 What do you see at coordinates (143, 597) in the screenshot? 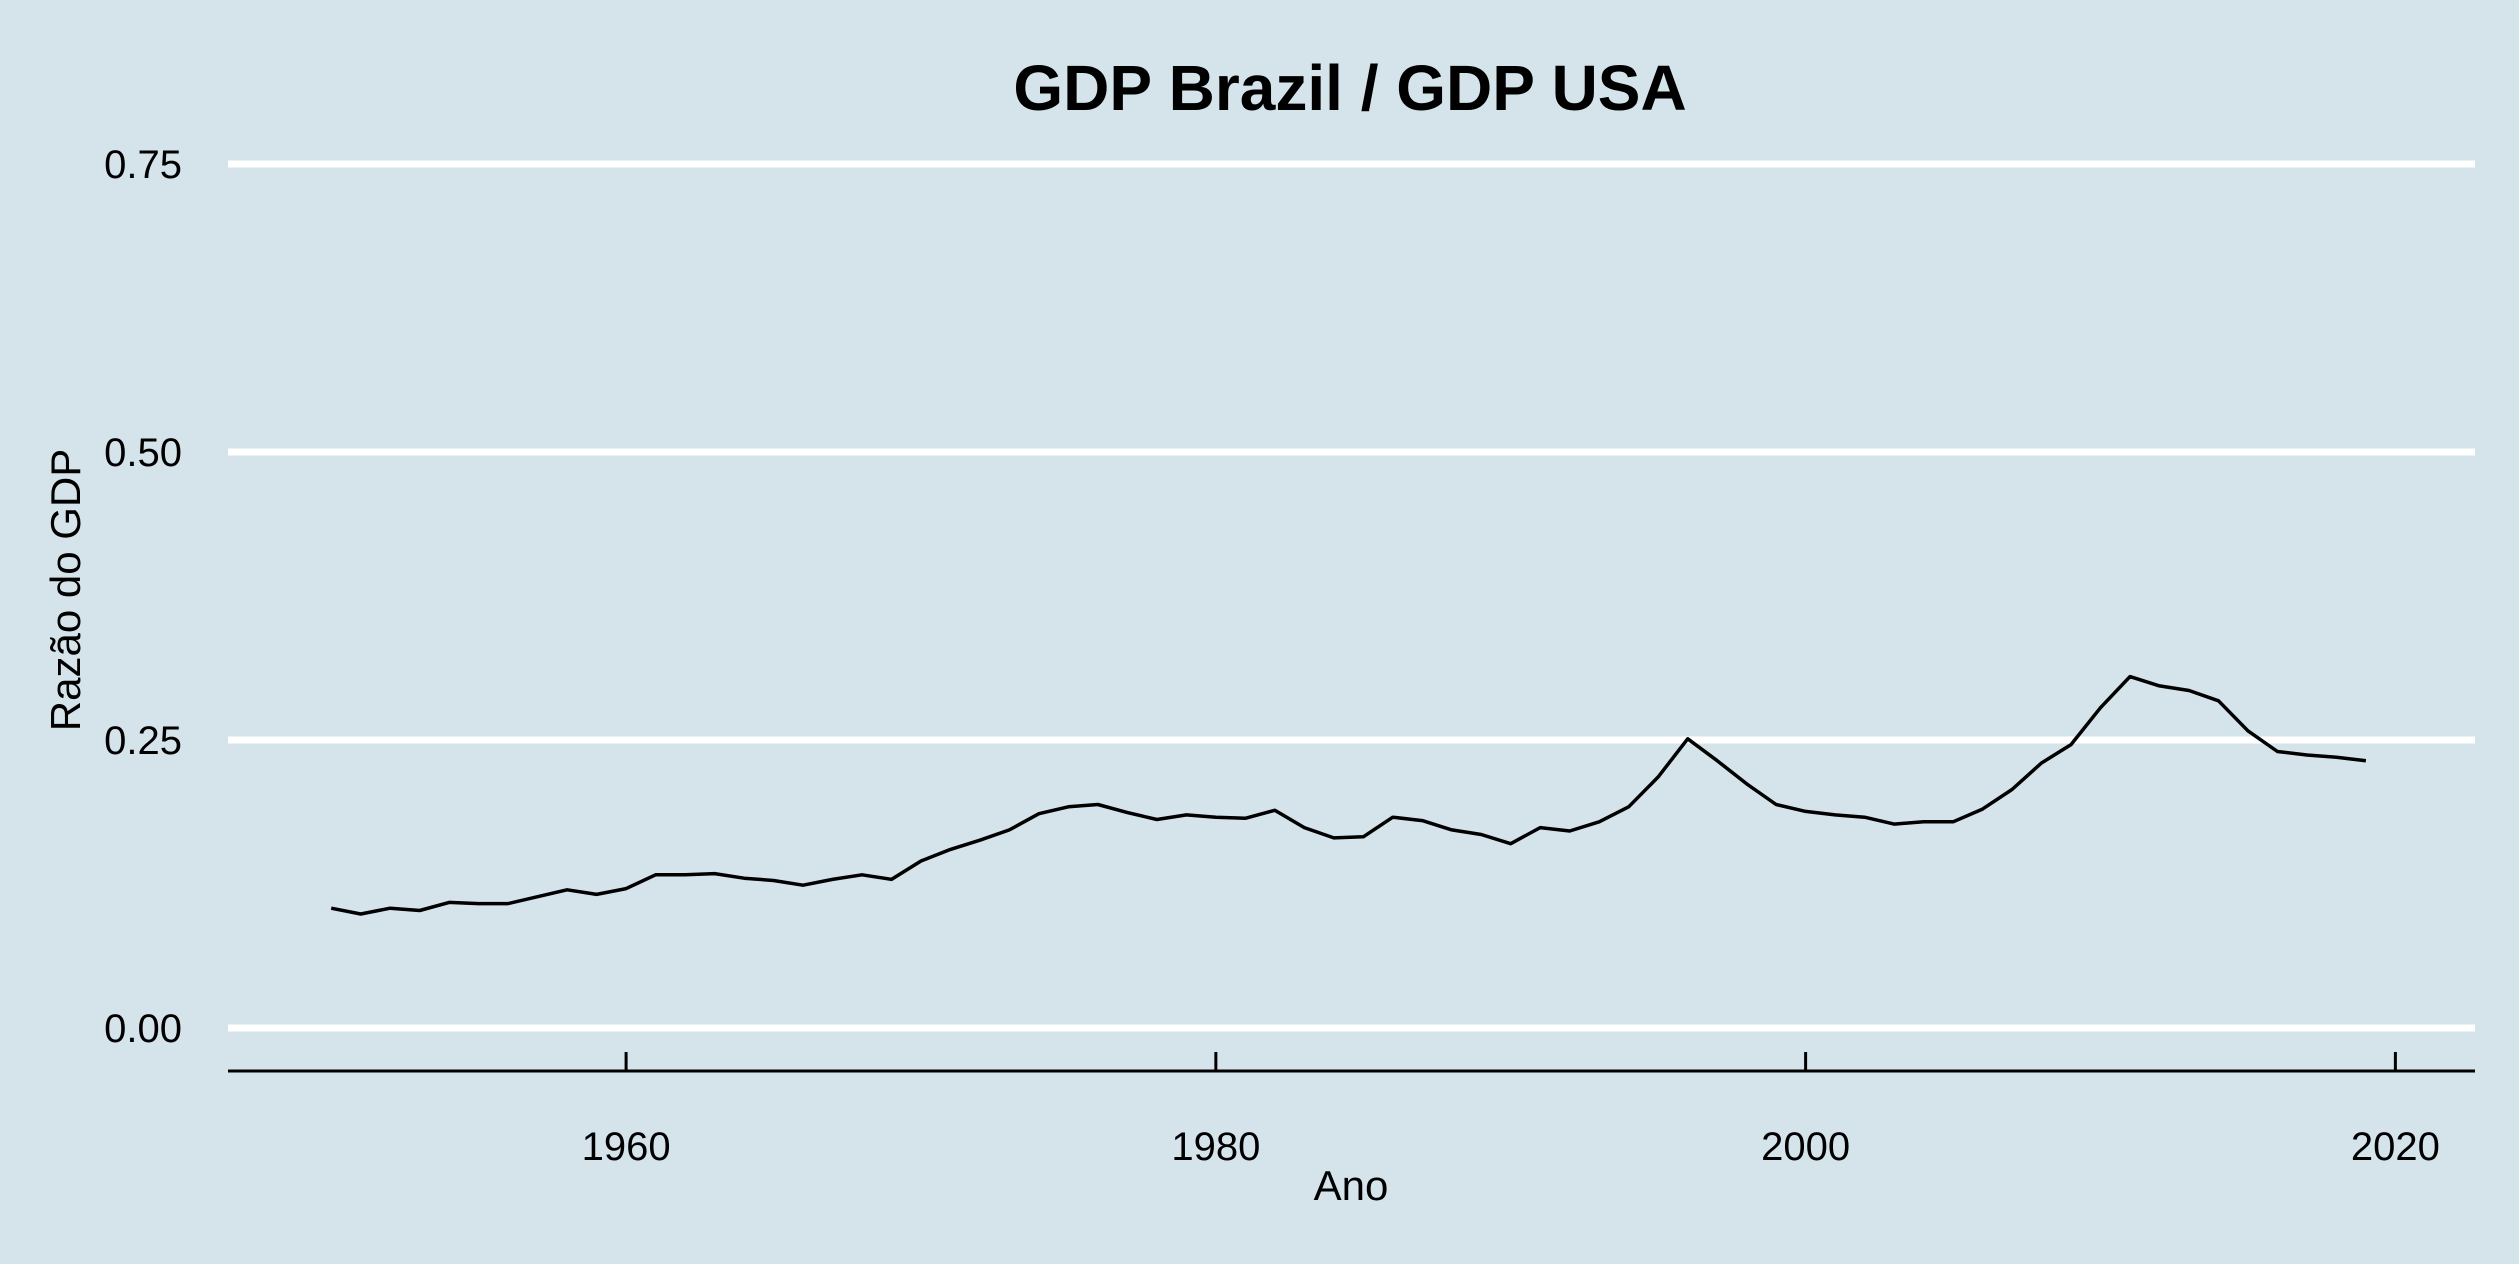
I see `y-axis-ticks: 0.00 0.25 0.50 0.75` at bounding box center [143, 597].